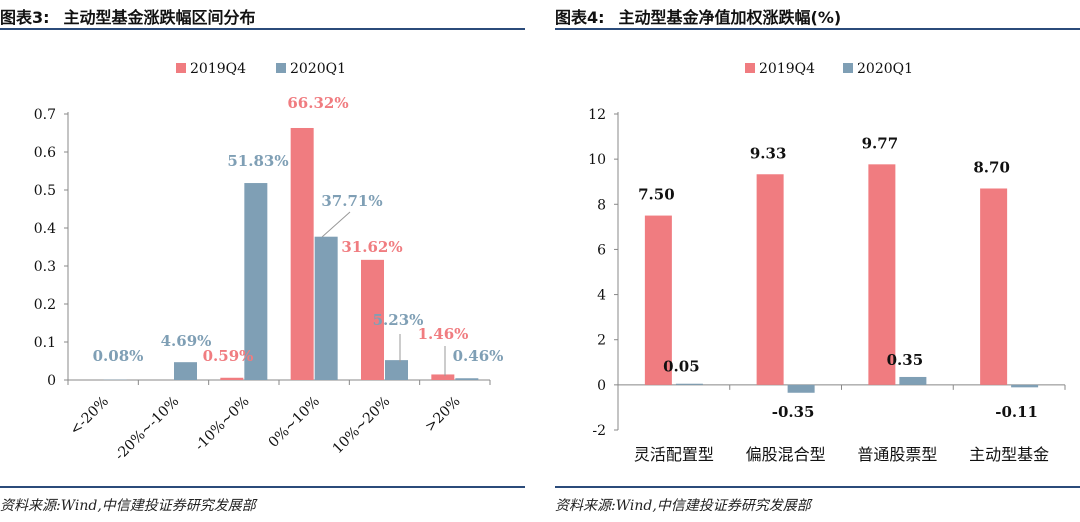  Describe the element at coordinates (683, 506) in the screenshot. I see `right-source-note: 资料来源:Wind,中信建投证券研究发展部` at that location.